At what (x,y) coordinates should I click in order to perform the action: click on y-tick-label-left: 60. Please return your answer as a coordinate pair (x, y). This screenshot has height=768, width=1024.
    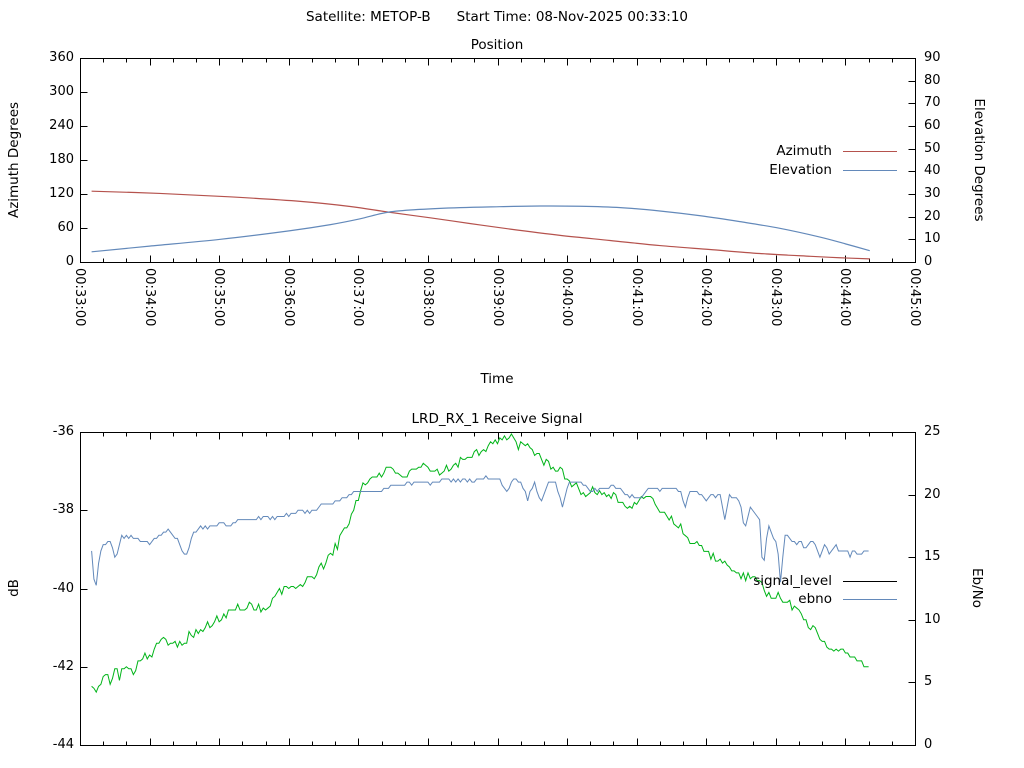
    Looking at the image, I should click on (65, 227).